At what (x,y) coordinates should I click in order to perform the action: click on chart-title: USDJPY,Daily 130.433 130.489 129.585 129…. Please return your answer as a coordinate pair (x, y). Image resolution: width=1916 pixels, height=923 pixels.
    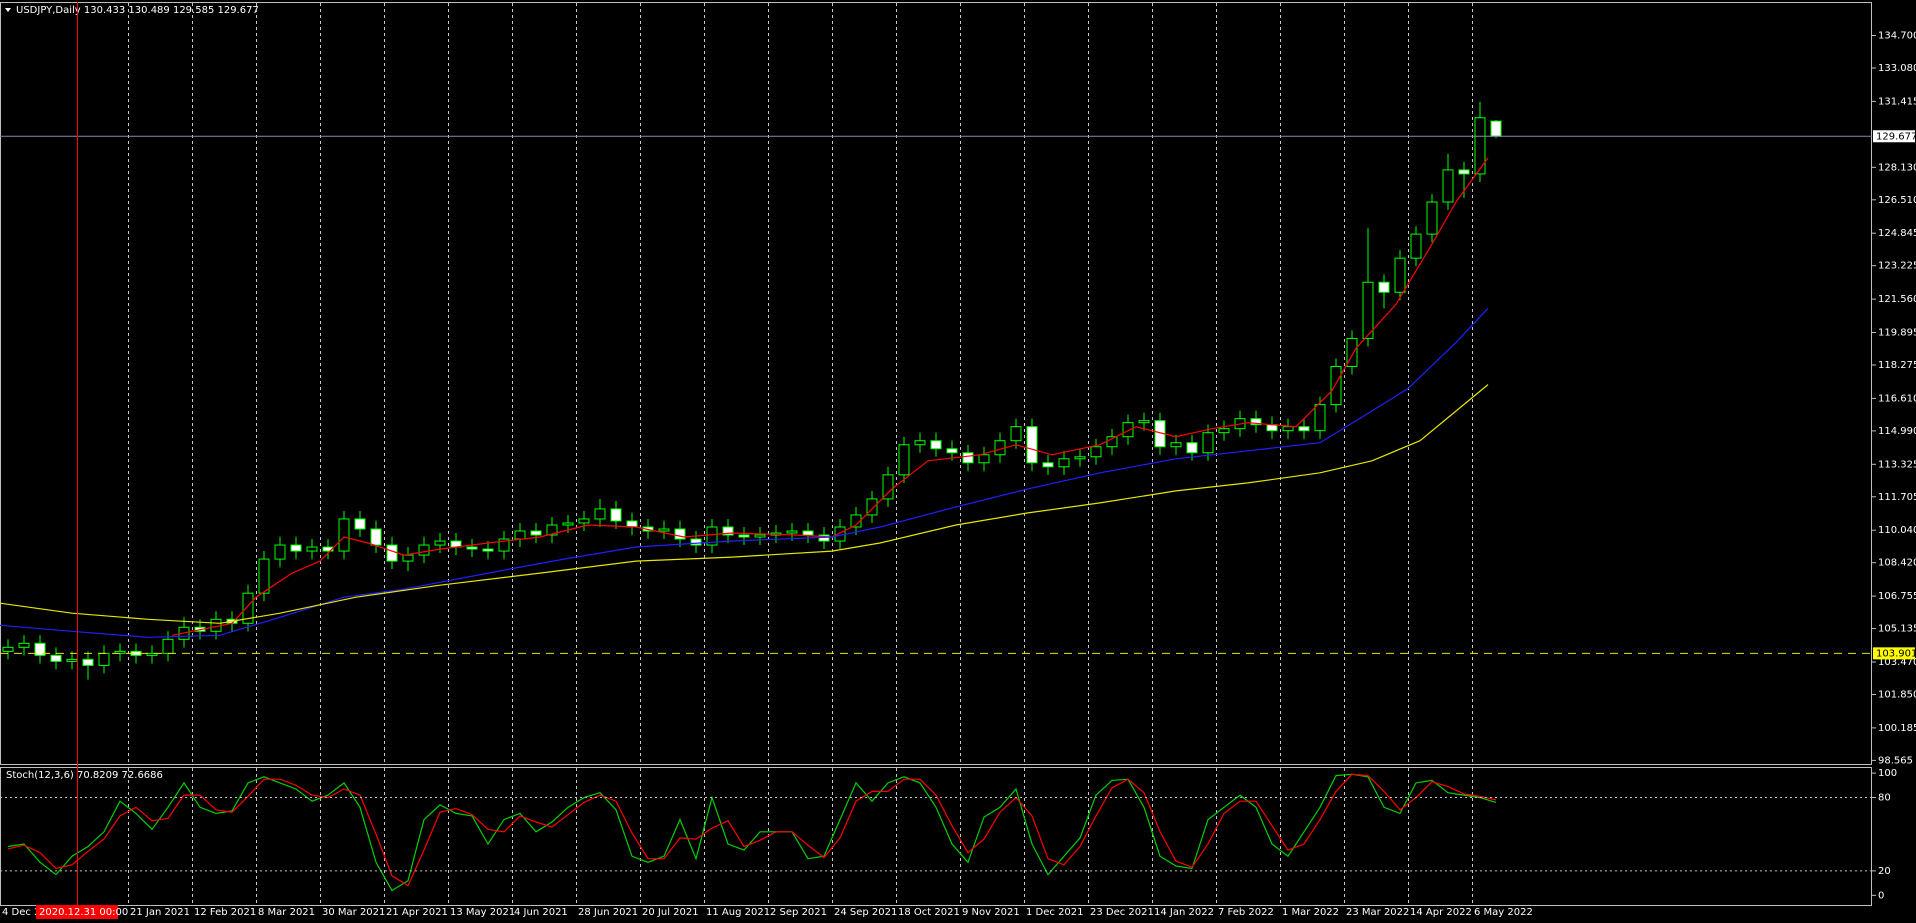
    Looking at the image, I should click on (137, 10).